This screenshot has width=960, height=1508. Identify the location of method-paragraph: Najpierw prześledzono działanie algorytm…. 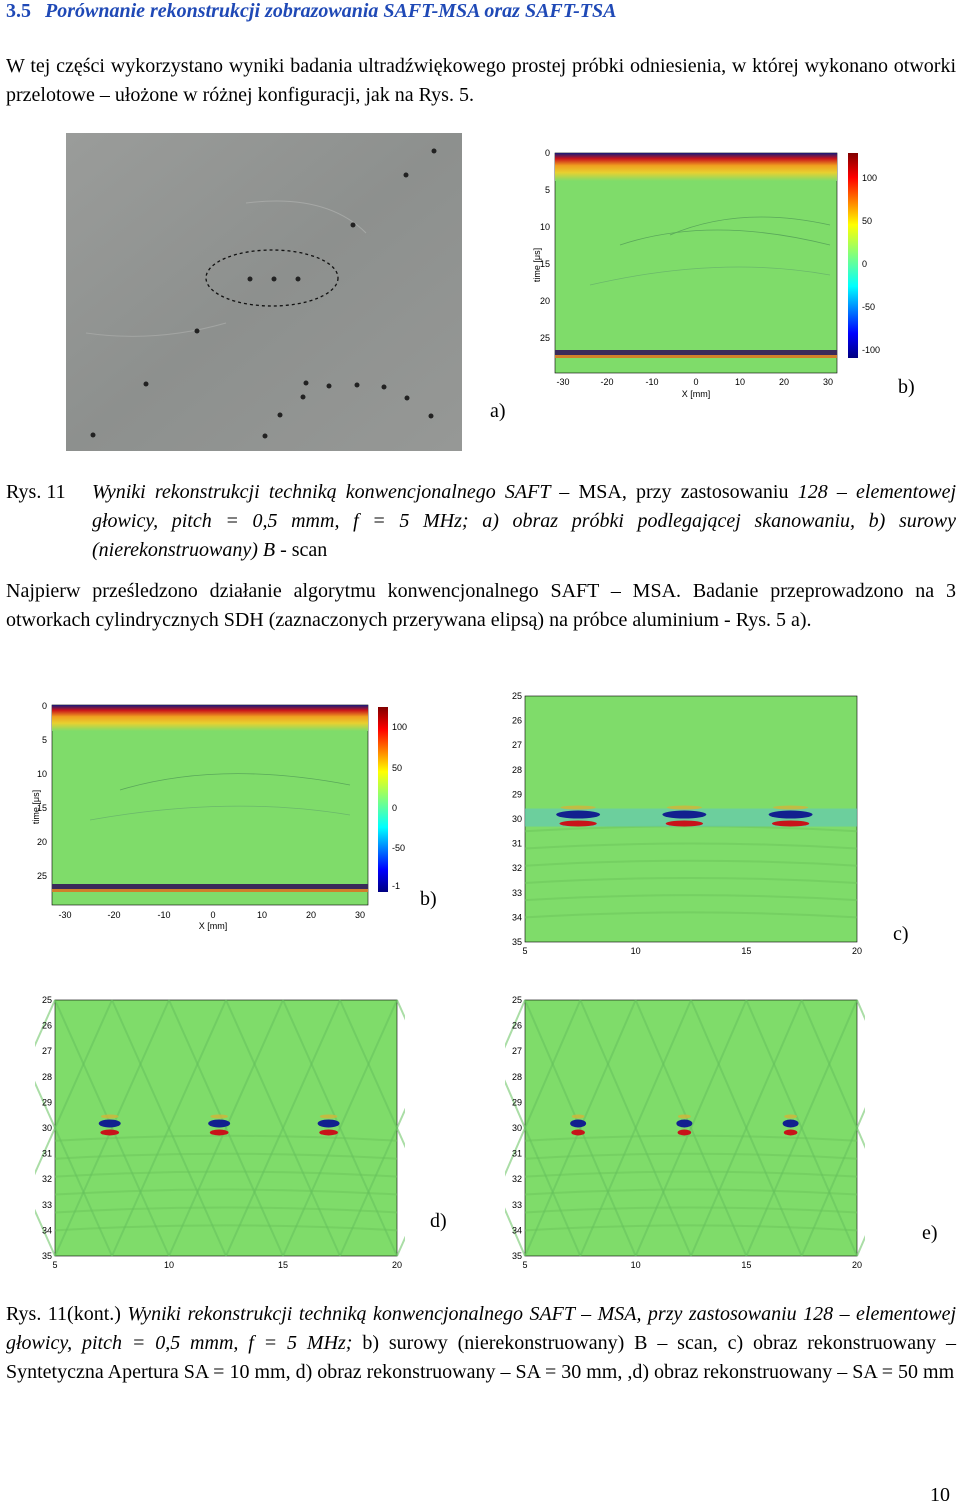
(481, 605).